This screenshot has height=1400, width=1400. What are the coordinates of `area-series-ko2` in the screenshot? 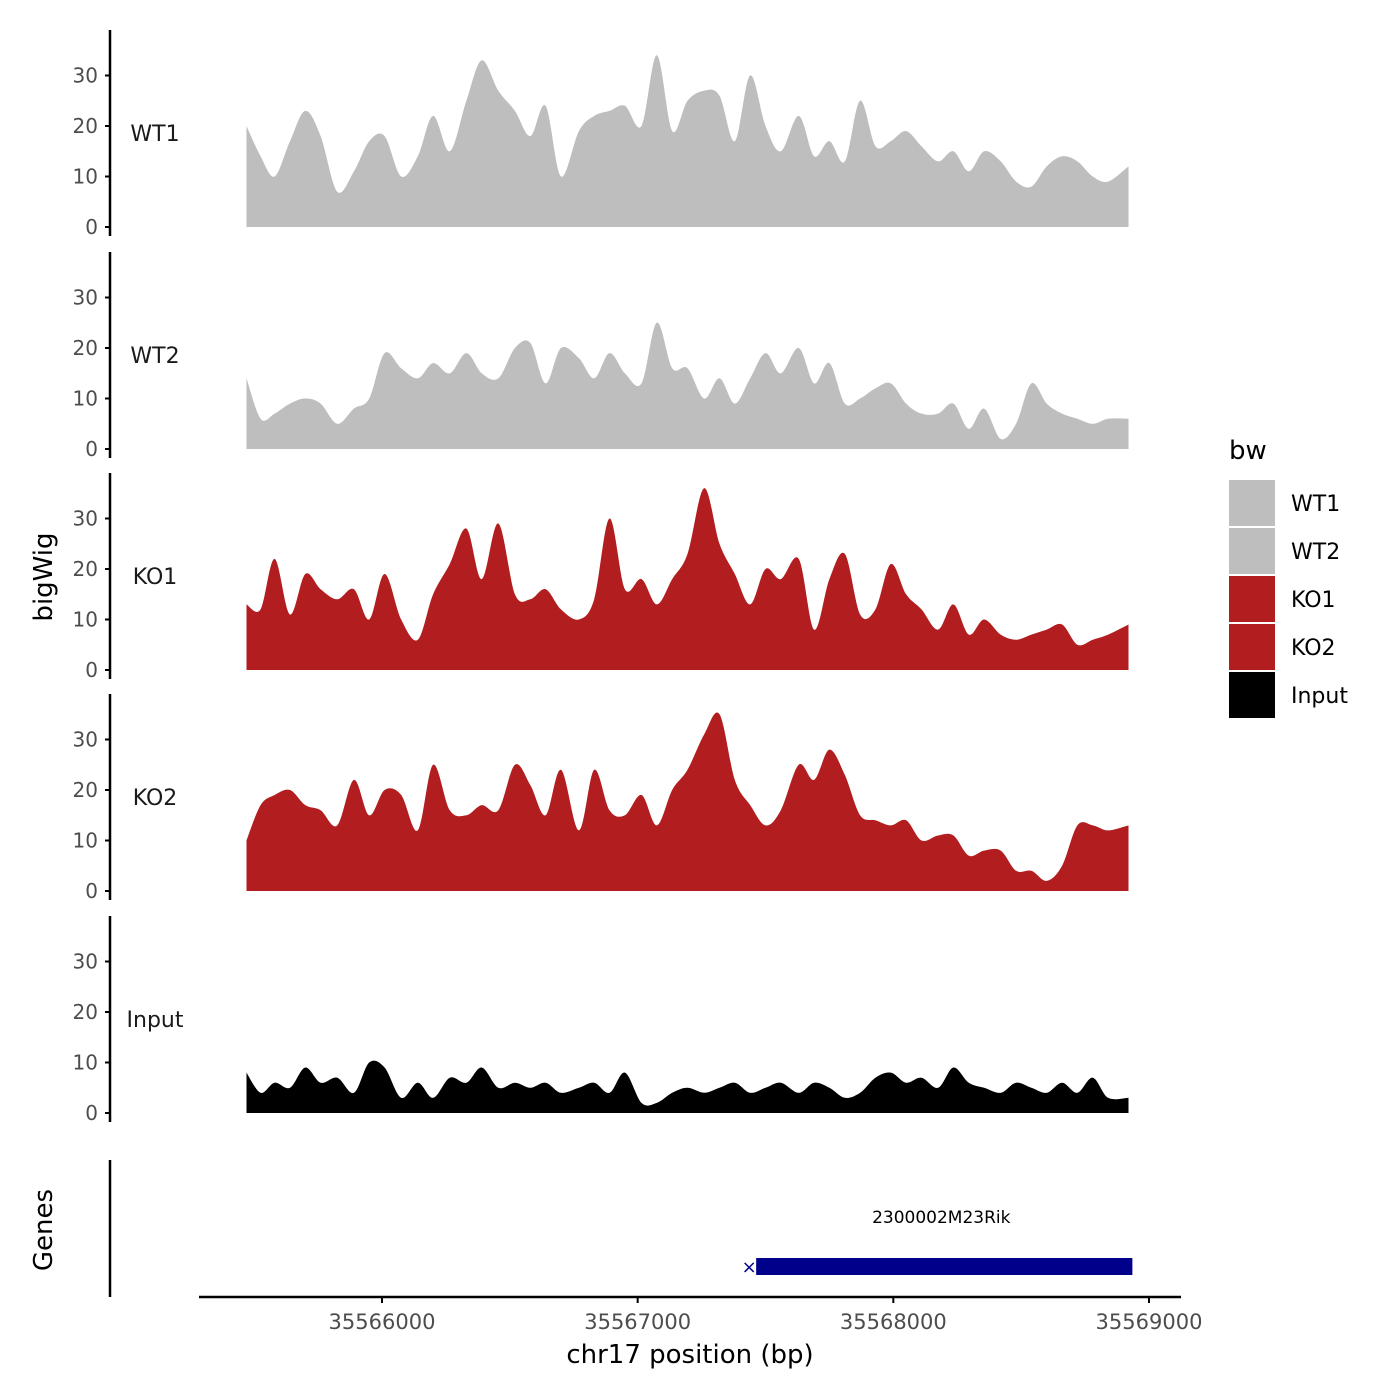 It's located at (687, 801).